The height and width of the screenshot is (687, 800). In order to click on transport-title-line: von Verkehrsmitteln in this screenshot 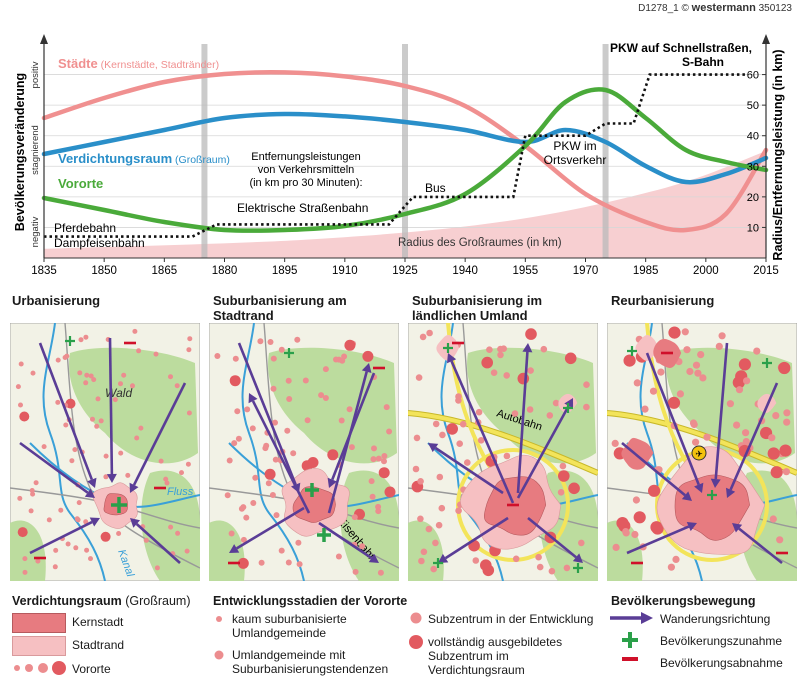, I will do `click(306, 170)`.